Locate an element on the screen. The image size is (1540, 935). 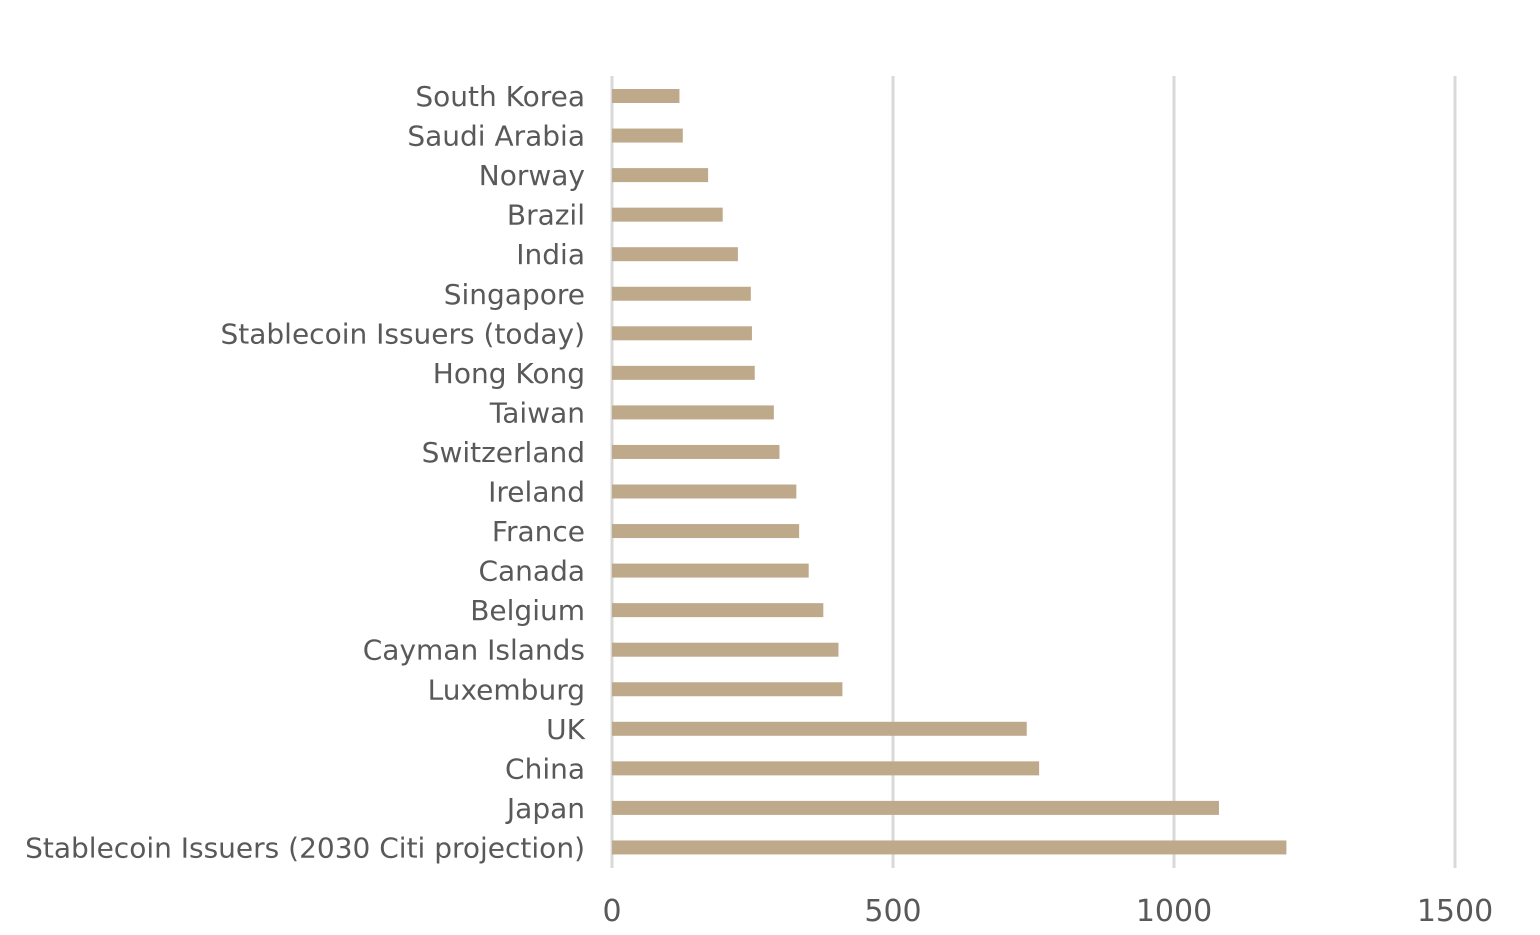
category-label: India is located at coordinates (550, 254).